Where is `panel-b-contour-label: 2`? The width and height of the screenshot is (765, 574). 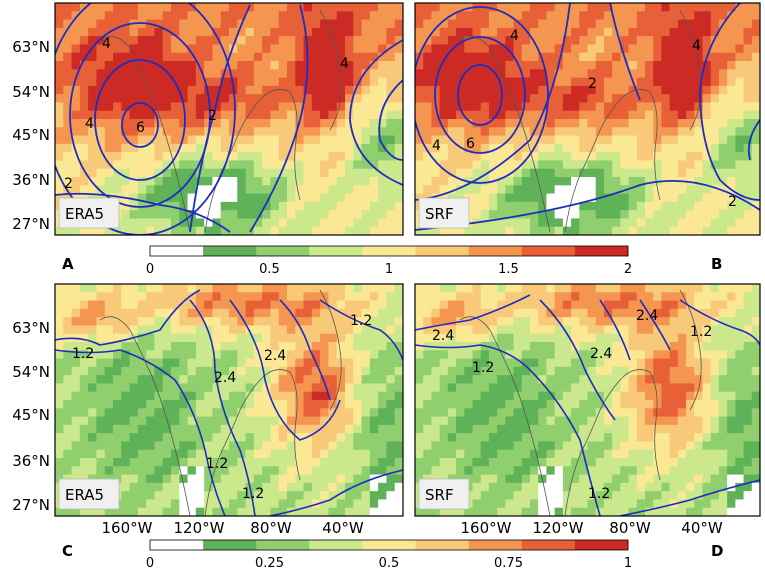
panel-b-contour-label: 2 is located at coordinates (732, 202).